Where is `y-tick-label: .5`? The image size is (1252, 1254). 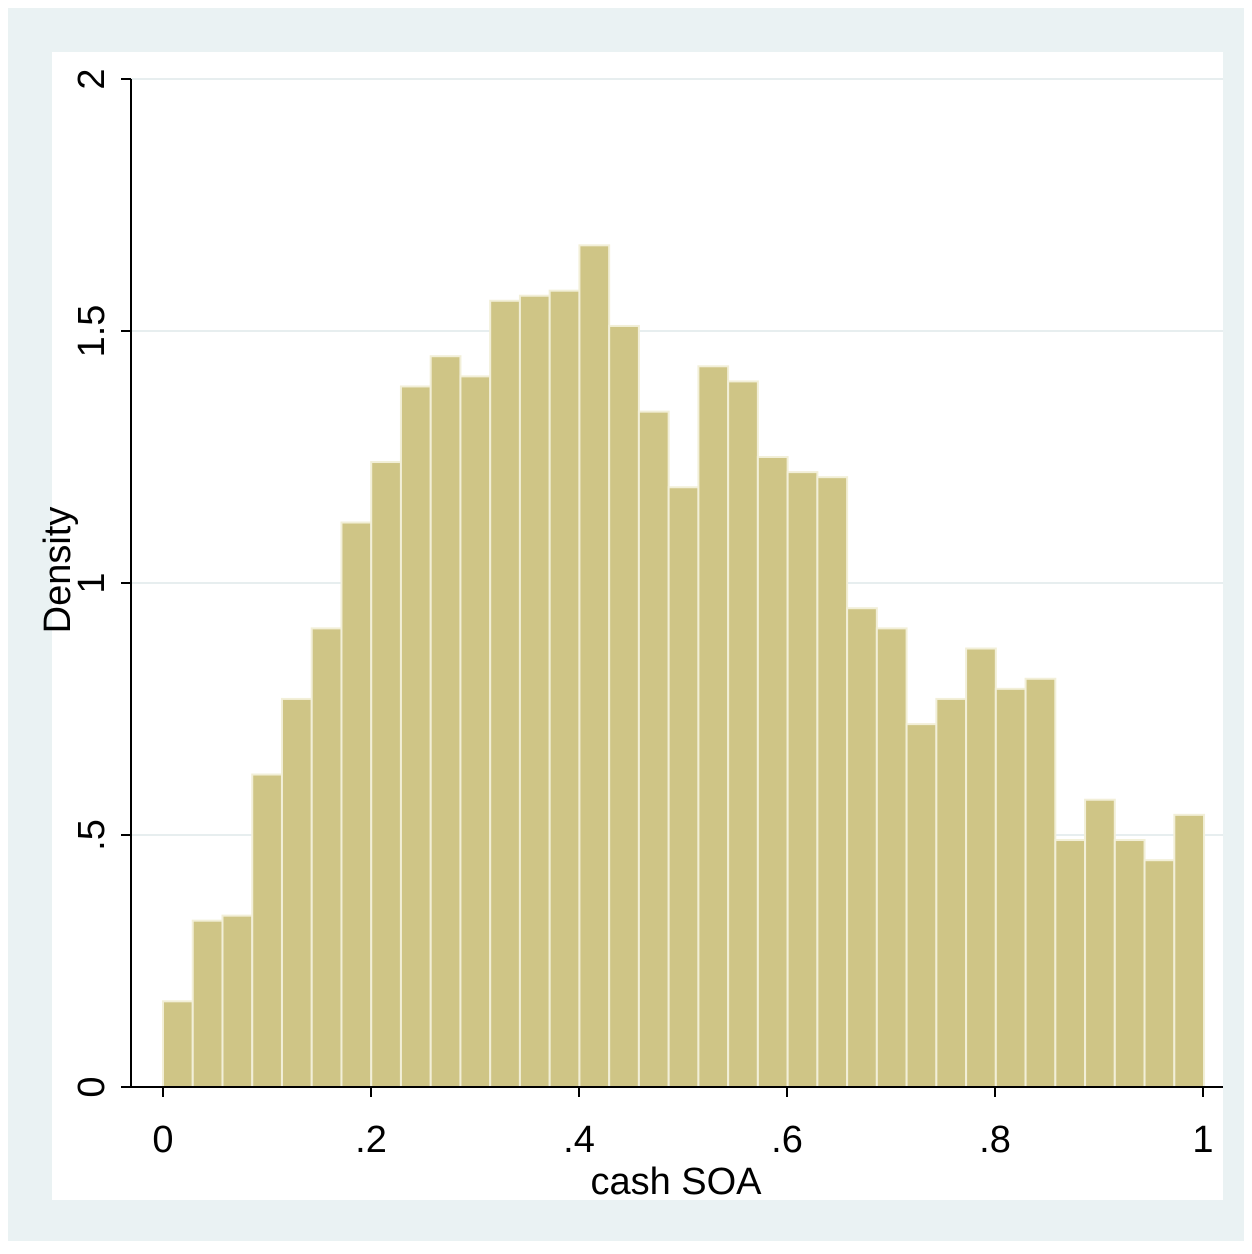 y-tick-label: .5 is located at coordinates (92, 835).